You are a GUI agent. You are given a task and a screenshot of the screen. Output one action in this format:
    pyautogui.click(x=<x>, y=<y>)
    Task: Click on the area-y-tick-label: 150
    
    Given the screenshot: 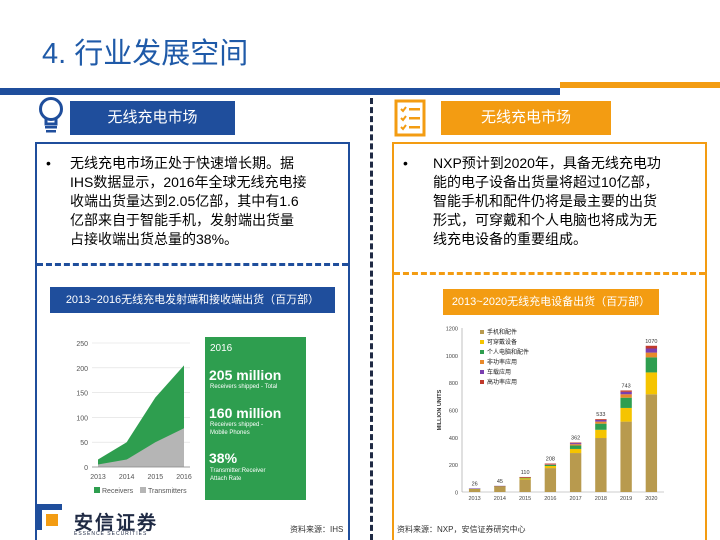 What is the action you would take?
    pyautogui.click(x=82, y=394)
    